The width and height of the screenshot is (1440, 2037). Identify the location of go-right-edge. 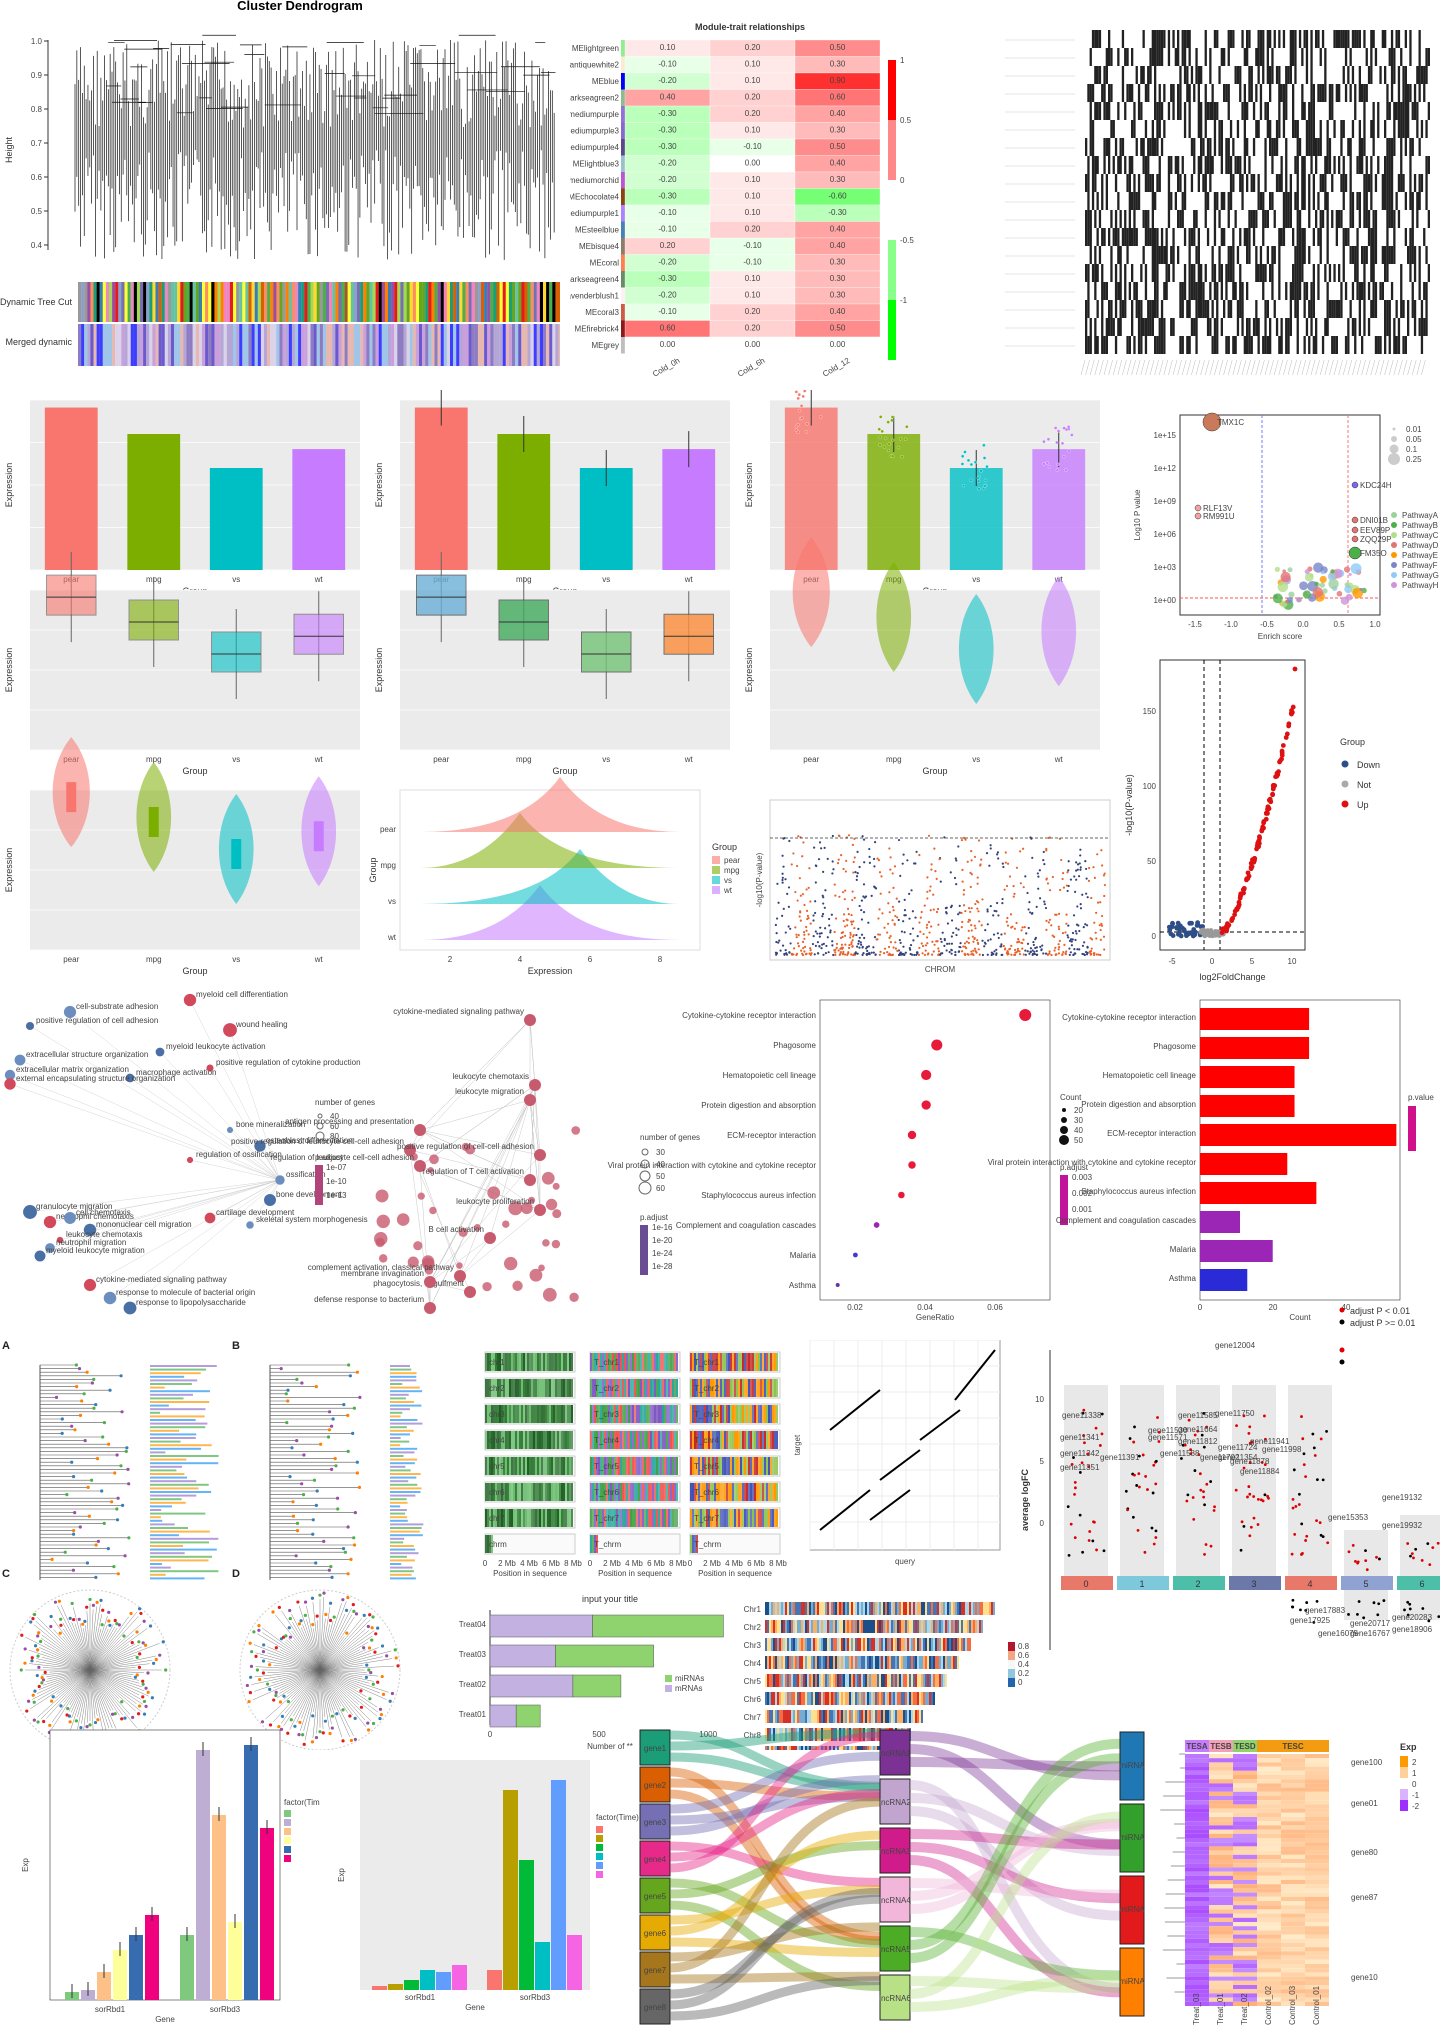
(475, 1257).